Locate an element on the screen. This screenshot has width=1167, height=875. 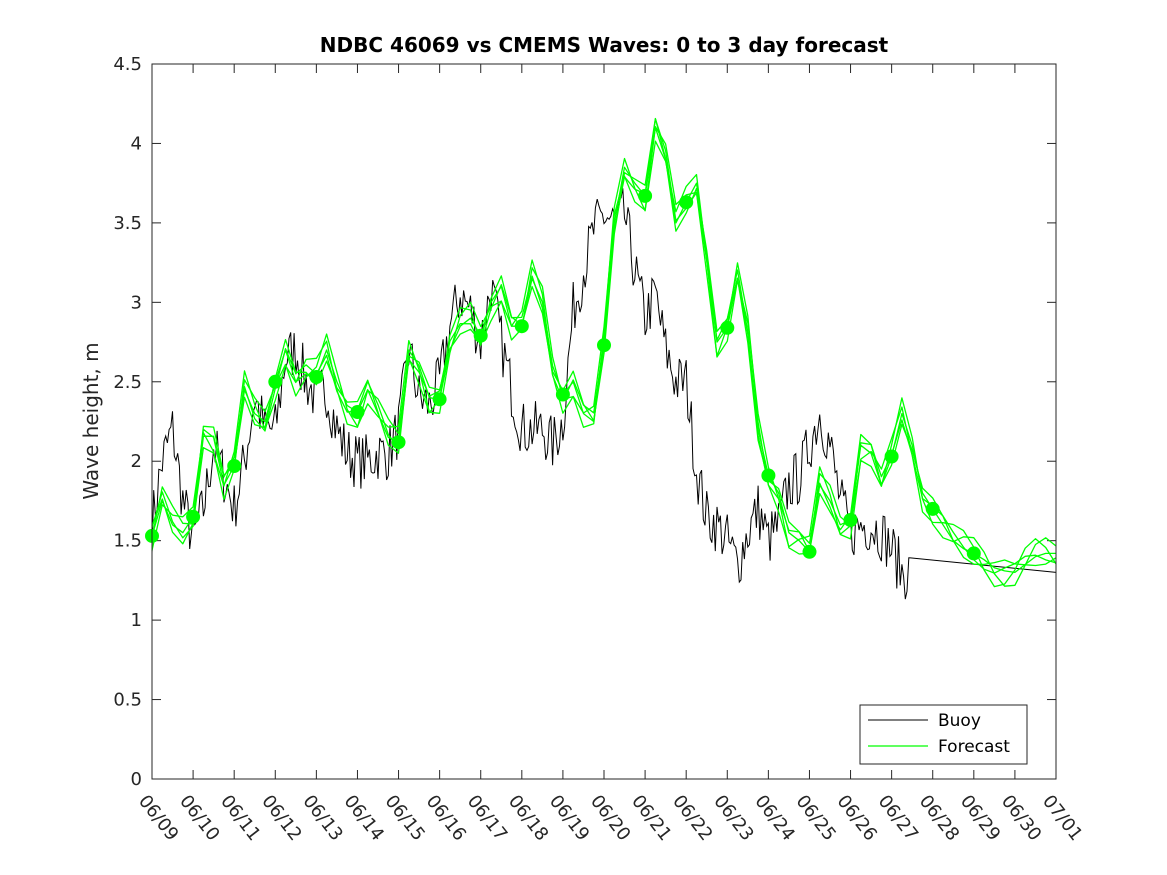
y-axis-label: Wave height, m is located at coordinates (91, 420).